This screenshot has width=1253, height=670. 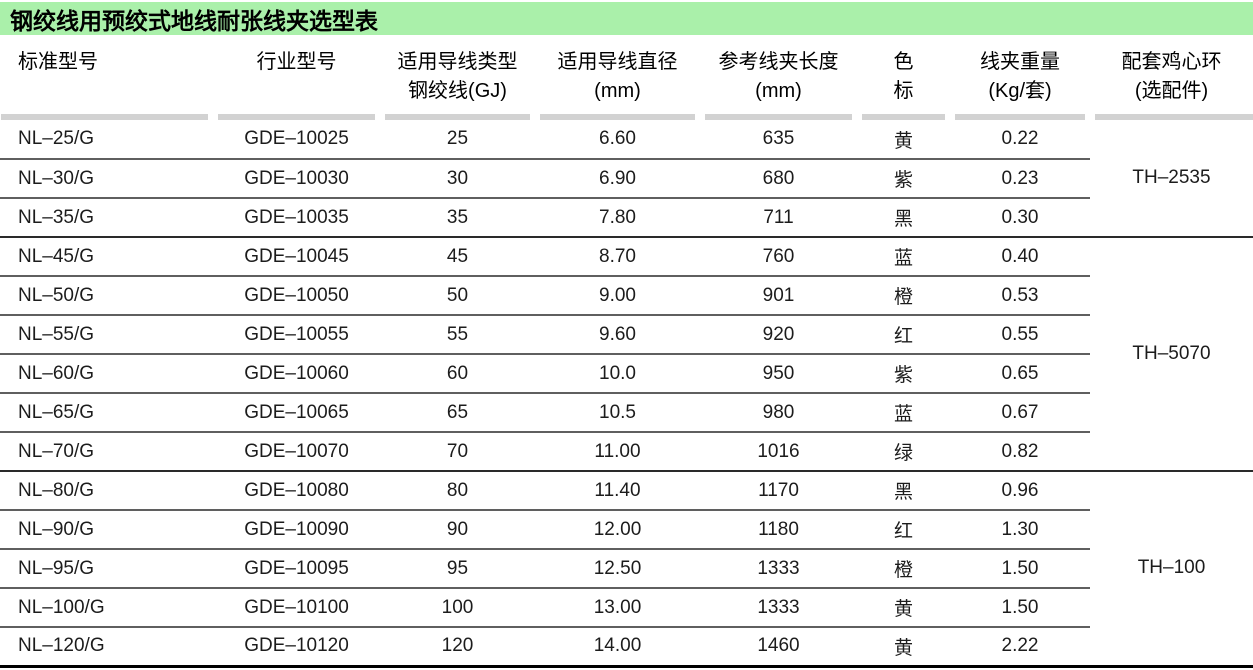 I want to click on cell-clamp-weight: 1.30, so click(x=1020, y=530).